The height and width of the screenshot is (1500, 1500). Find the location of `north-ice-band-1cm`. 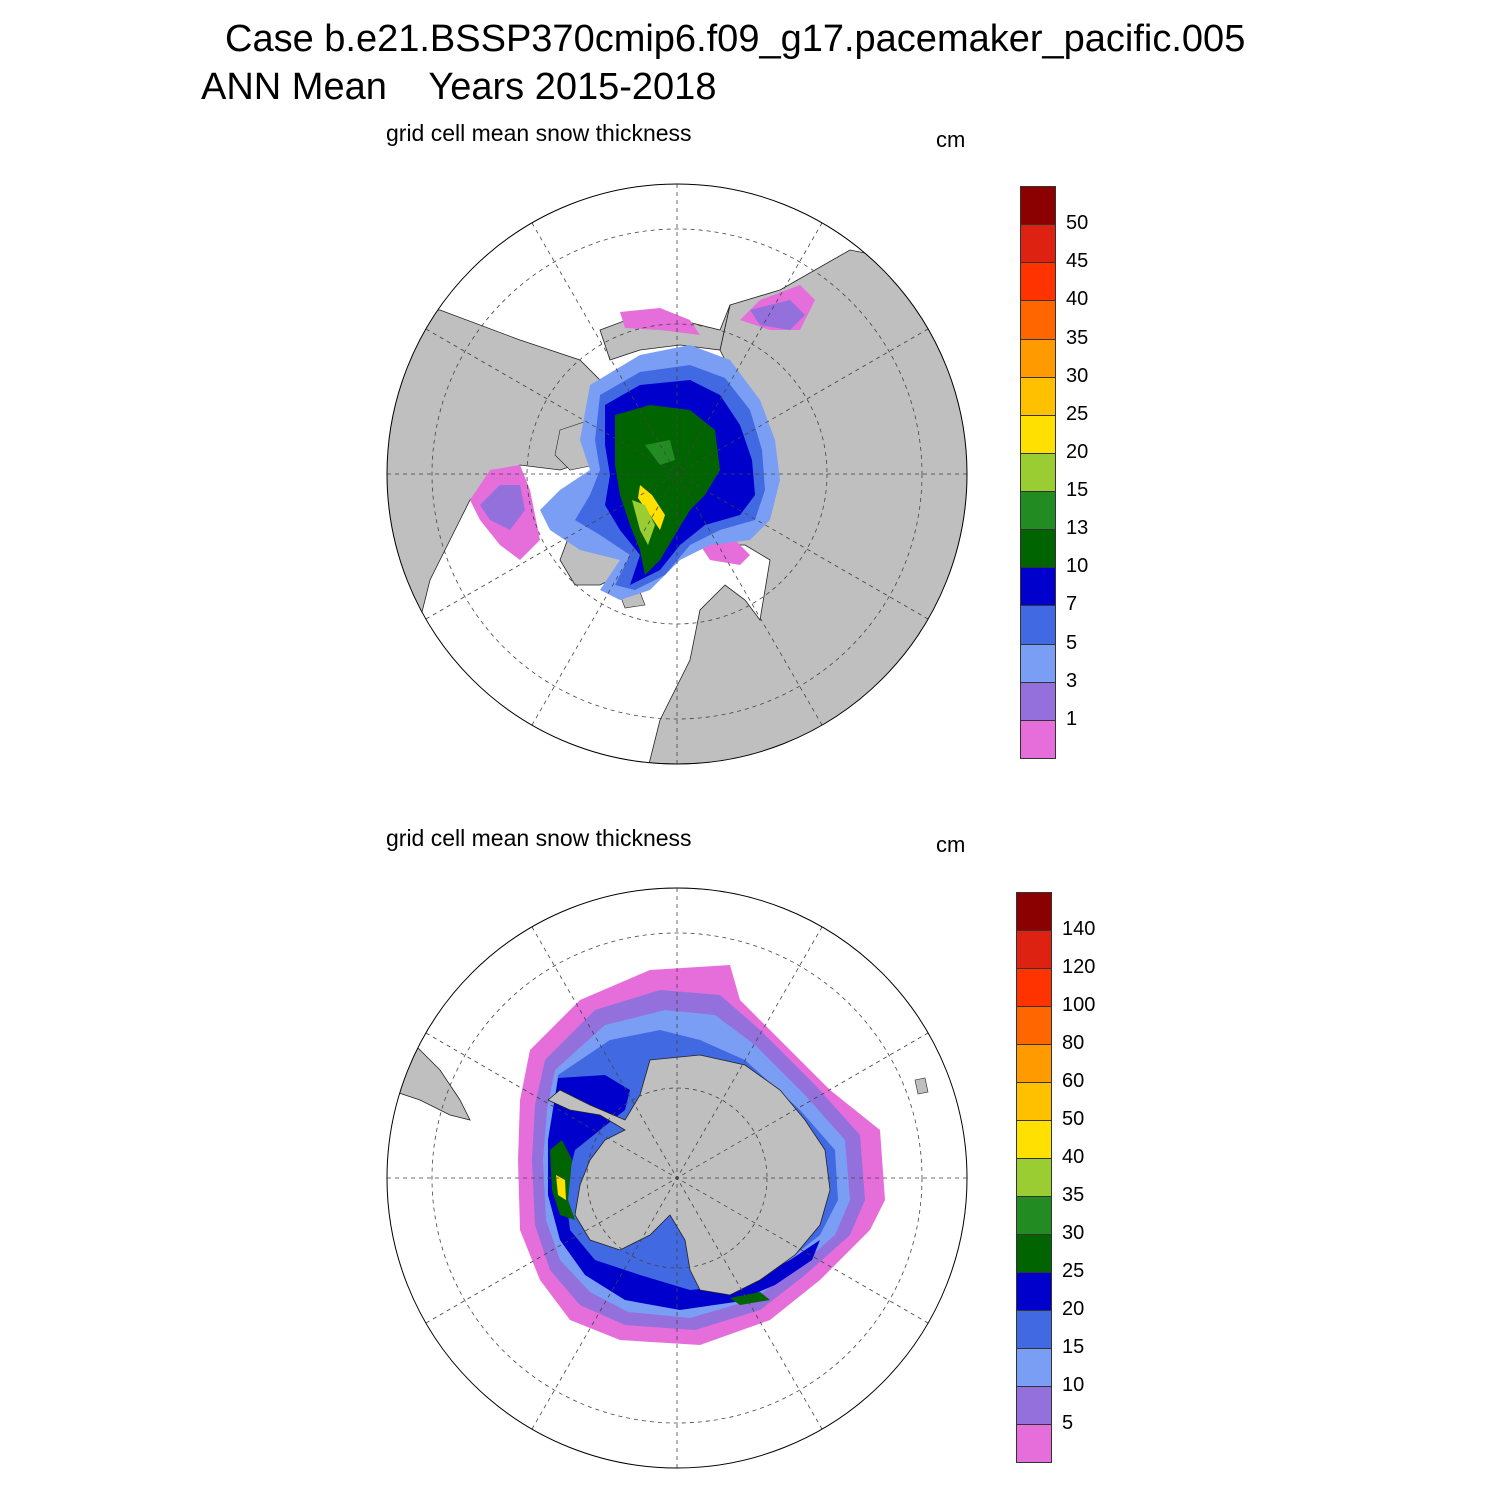

north-ice-band-1cm is located at coordinates (660, 321).